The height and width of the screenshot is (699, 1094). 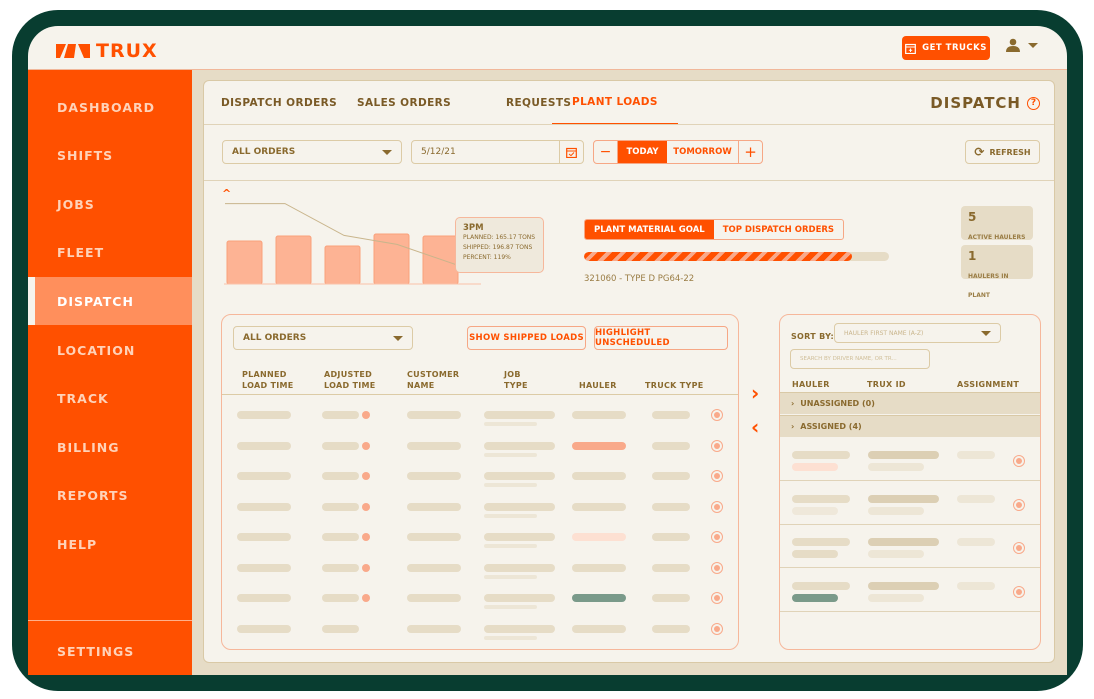 What do you see at coordinates (497, 152) in the screenshot?
I see `date-input: 5/12/21` at bounding box center [497, 152].